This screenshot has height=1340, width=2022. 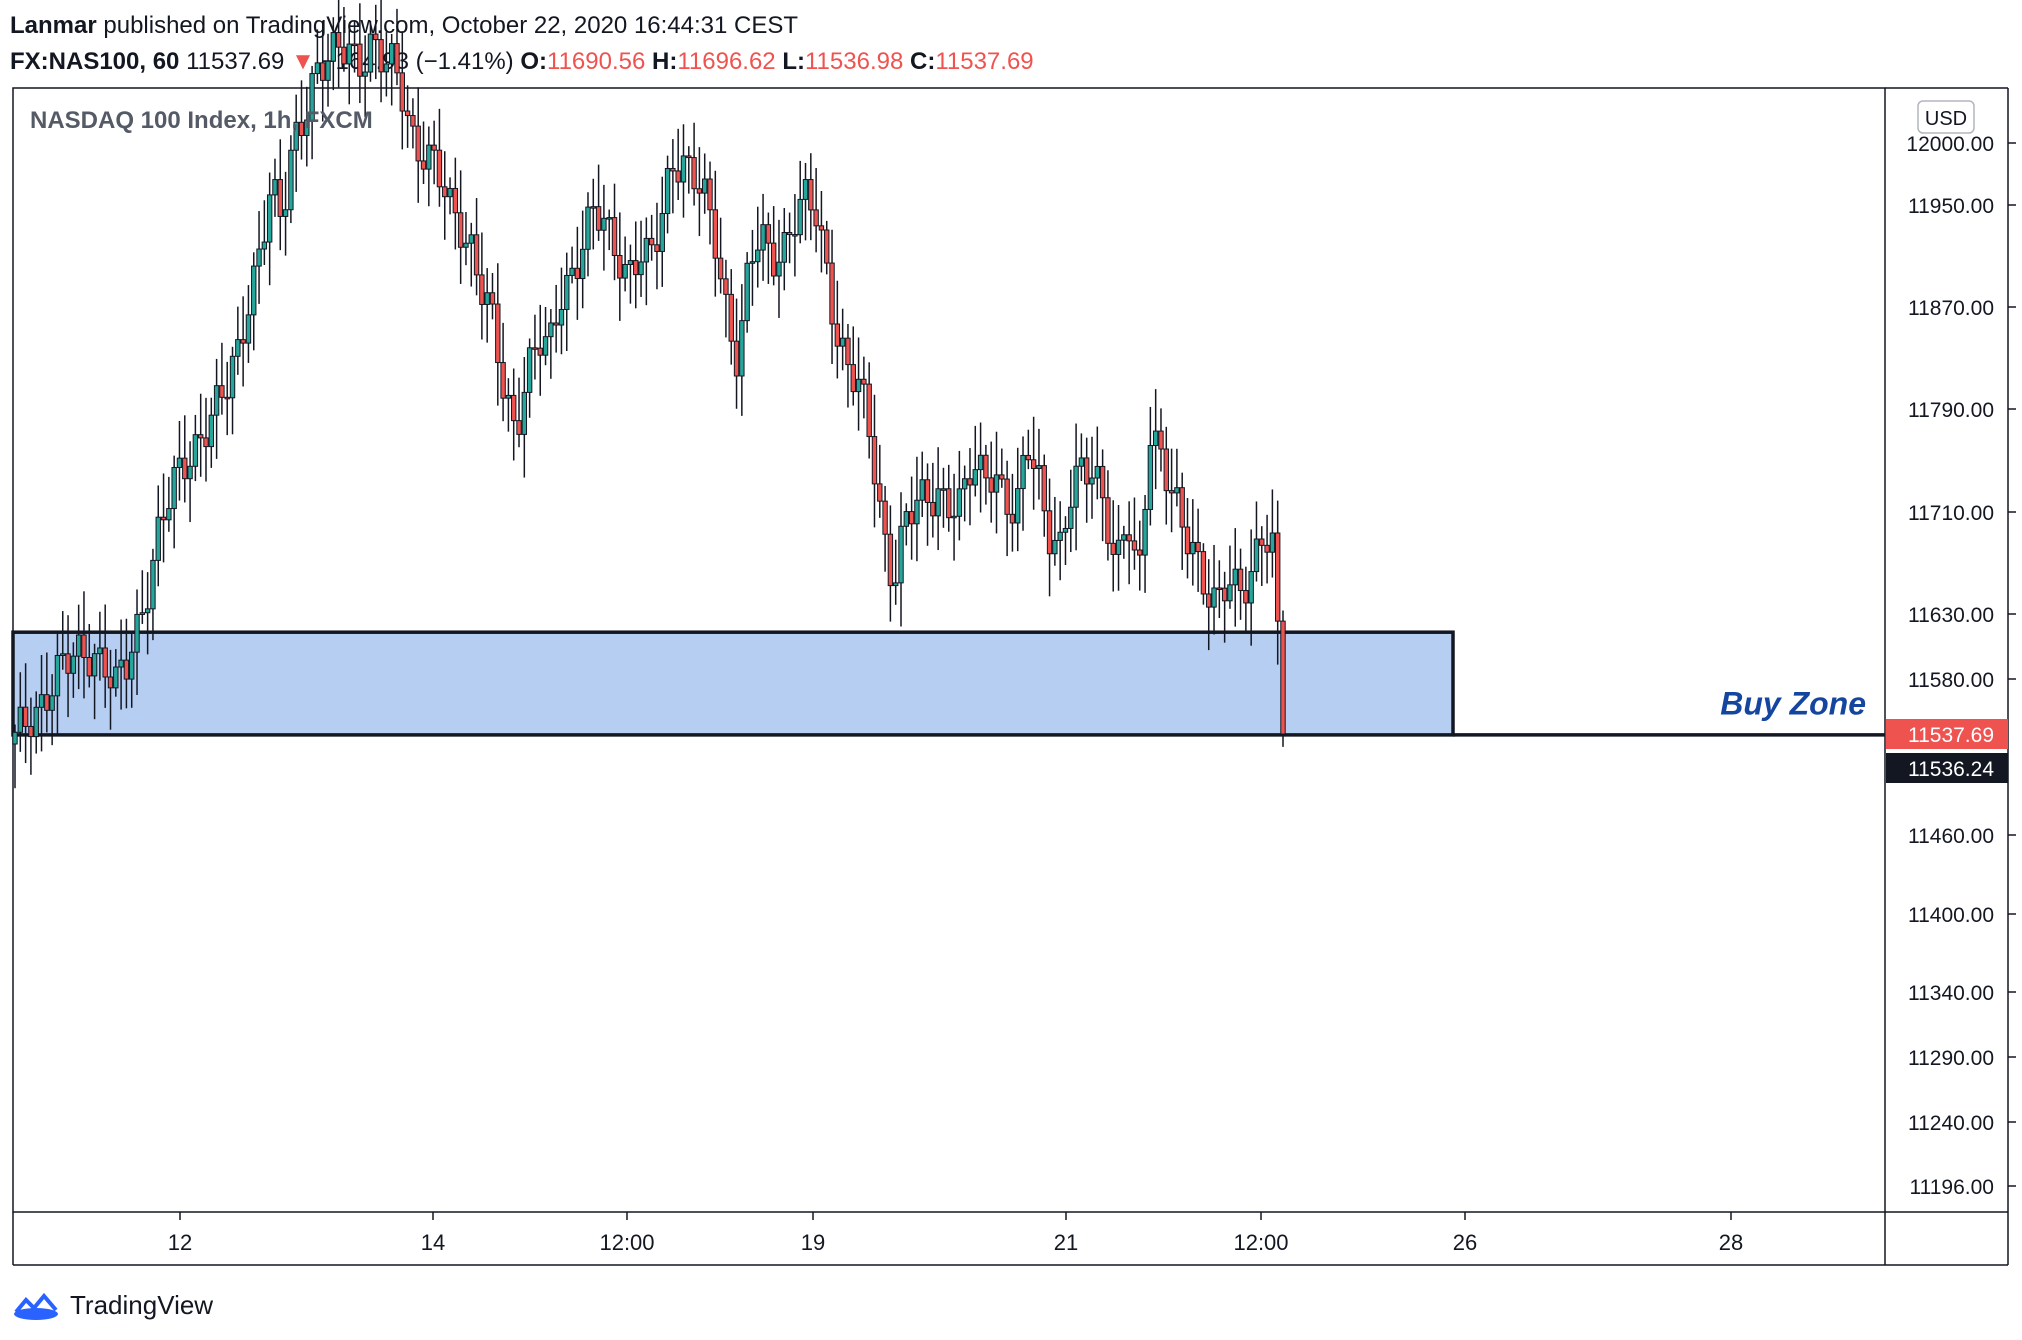 What do you see at coordinates (726, 61) in the screenshot?
I see `high-value: 11696.62` at bounding box center [726, 61].